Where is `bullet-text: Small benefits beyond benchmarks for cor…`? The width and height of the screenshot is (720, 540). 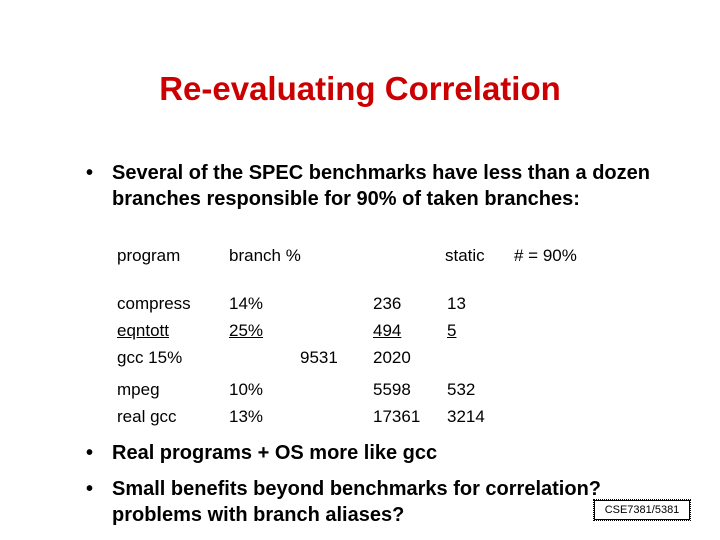
bullet-text: Small benefits beyond benchmarks for cor… is located at coordinates (357, 502).